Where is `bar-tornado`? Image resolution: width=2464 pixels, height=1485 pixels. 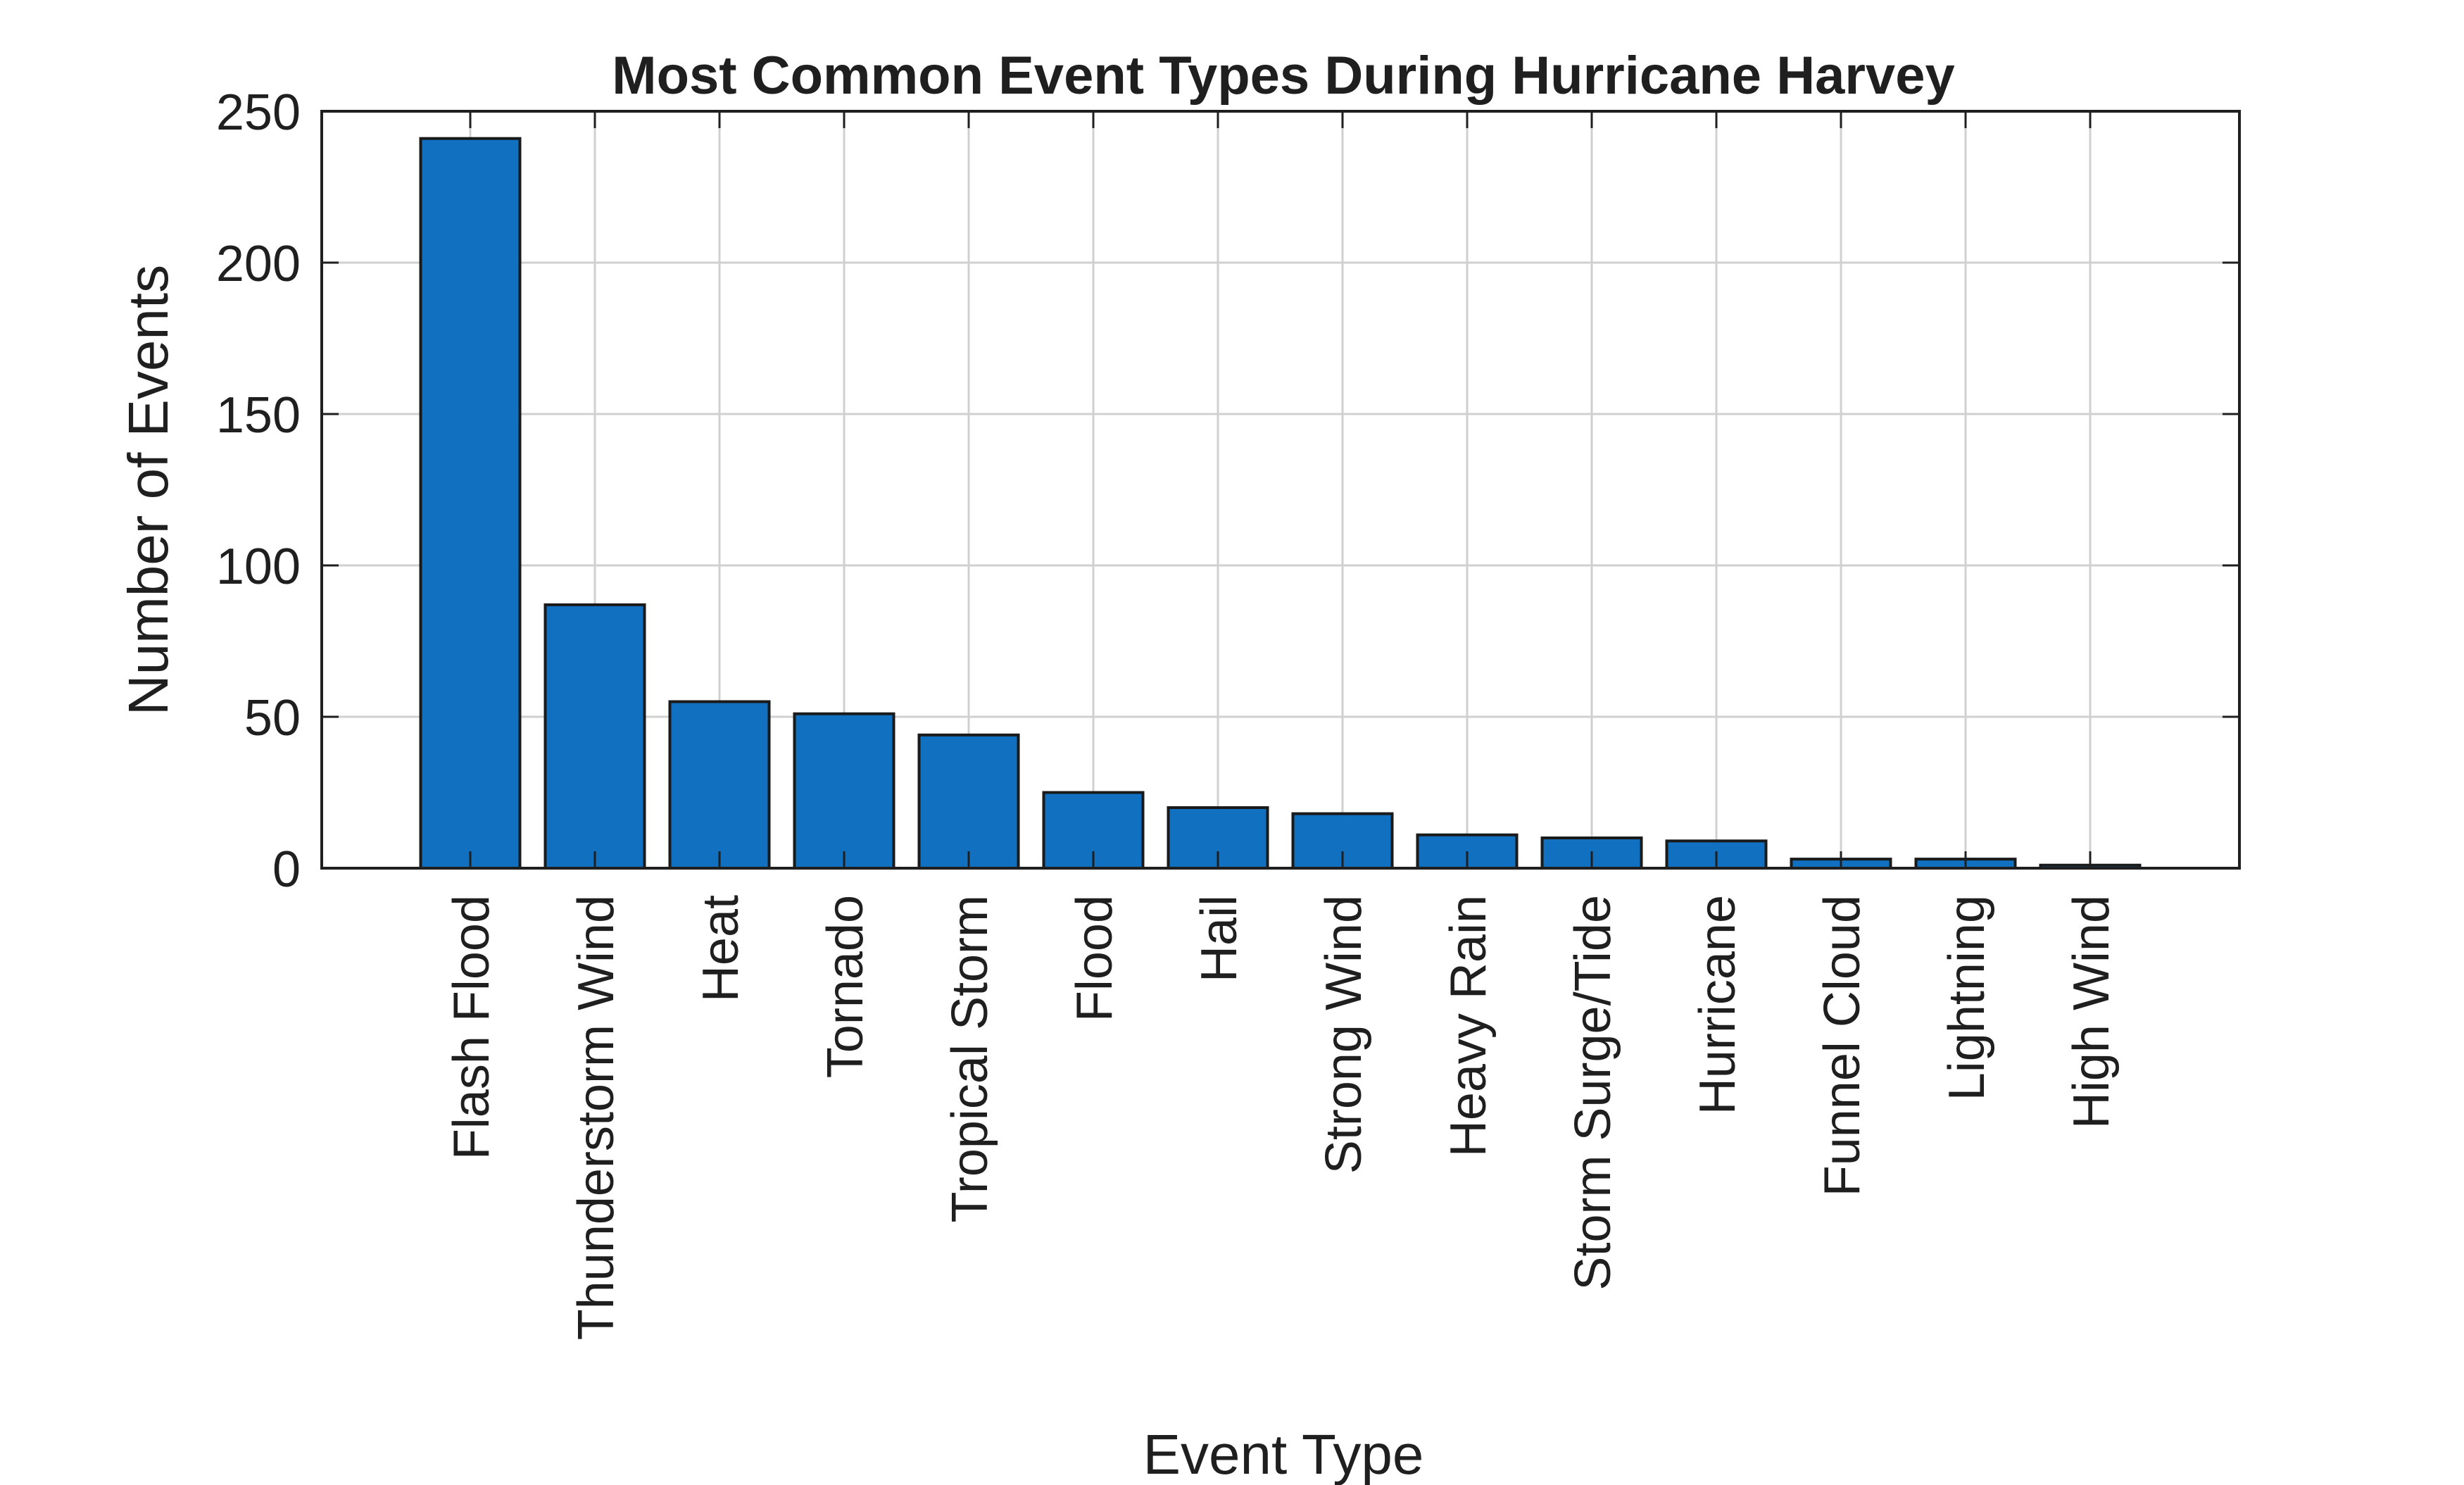
bar-tornado is located at coordinates (844, 791).